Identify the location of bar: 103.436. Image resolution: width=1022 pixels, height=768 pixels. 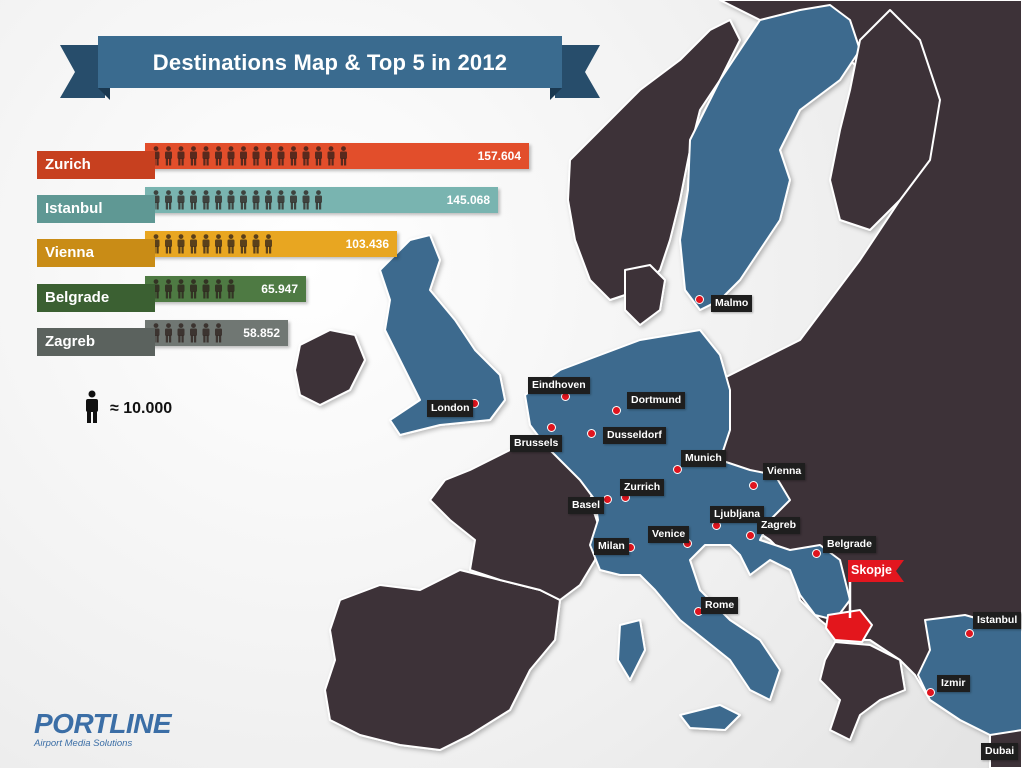
(271, 244).